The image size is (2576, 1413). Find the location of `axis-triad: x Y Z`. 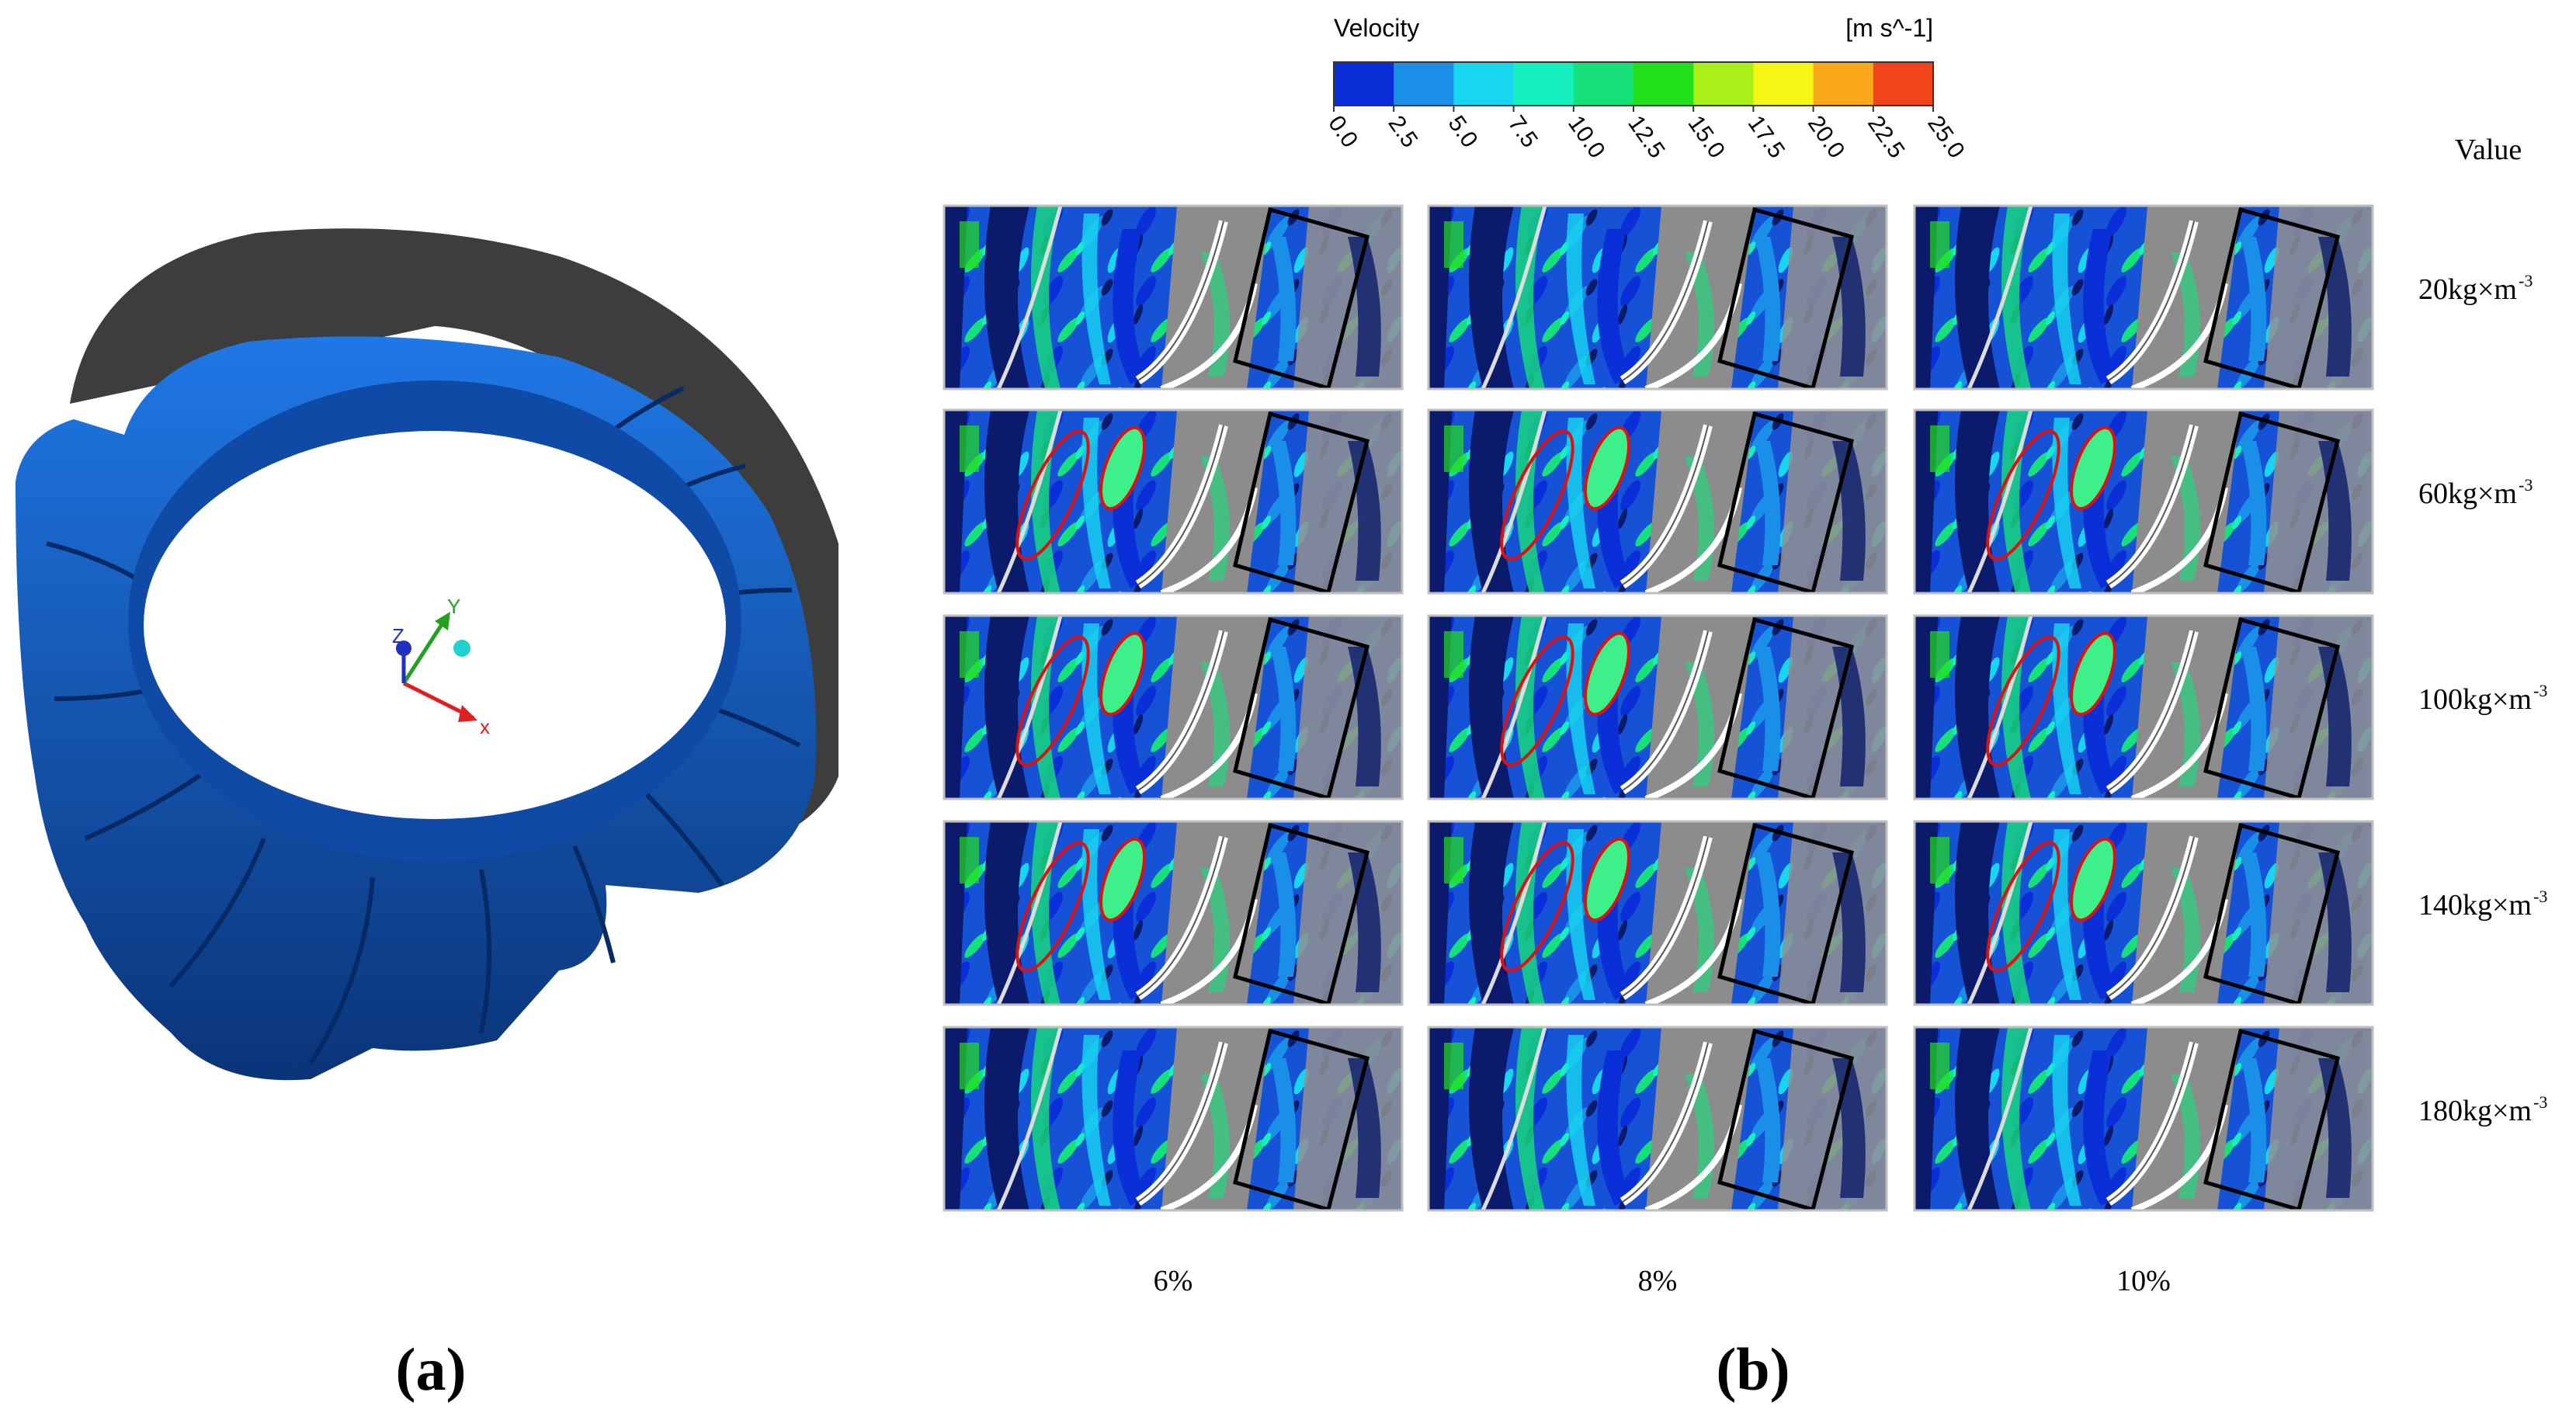

axis-triad: x Y Z is located at coordinates (441, 666).